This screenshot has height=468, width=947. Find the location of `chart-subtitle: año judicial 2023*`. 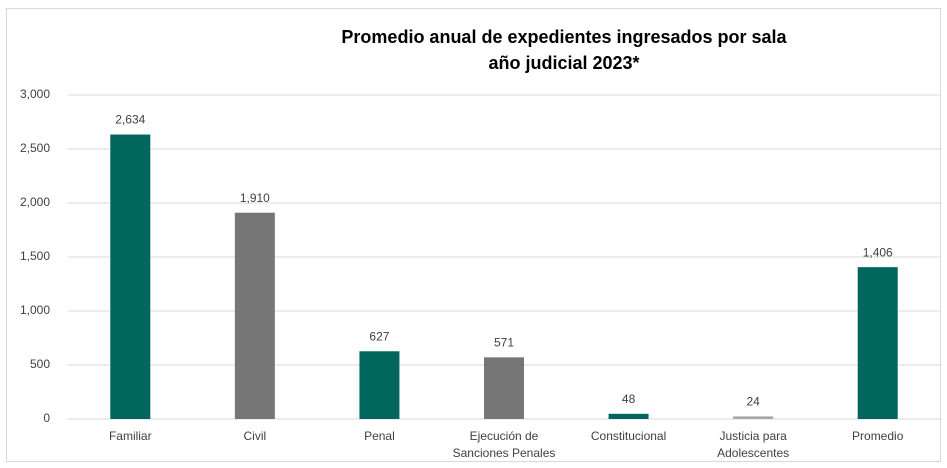

chart-subtitle: año judicial 2023* is located at coordinates (563, 63).